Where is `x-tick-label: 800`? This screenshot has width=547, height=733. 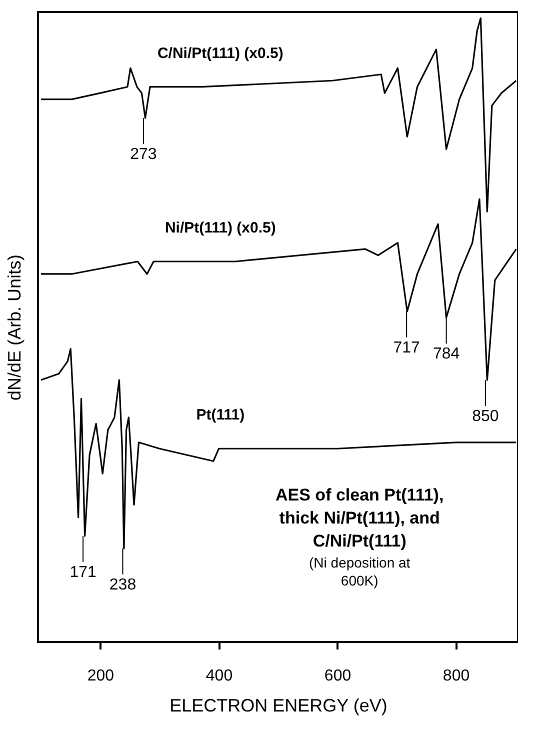 x-tick-label: 800 is located at coordinates (456, 676).